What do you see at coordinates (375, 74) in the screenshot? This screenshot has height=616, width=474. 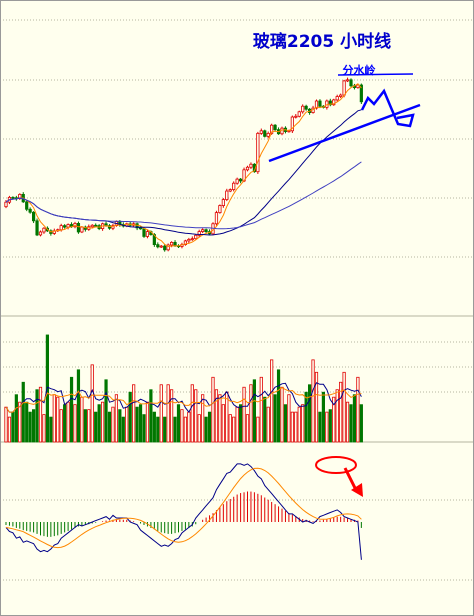 I see `watershed-line` at bounding box center [375, 74].